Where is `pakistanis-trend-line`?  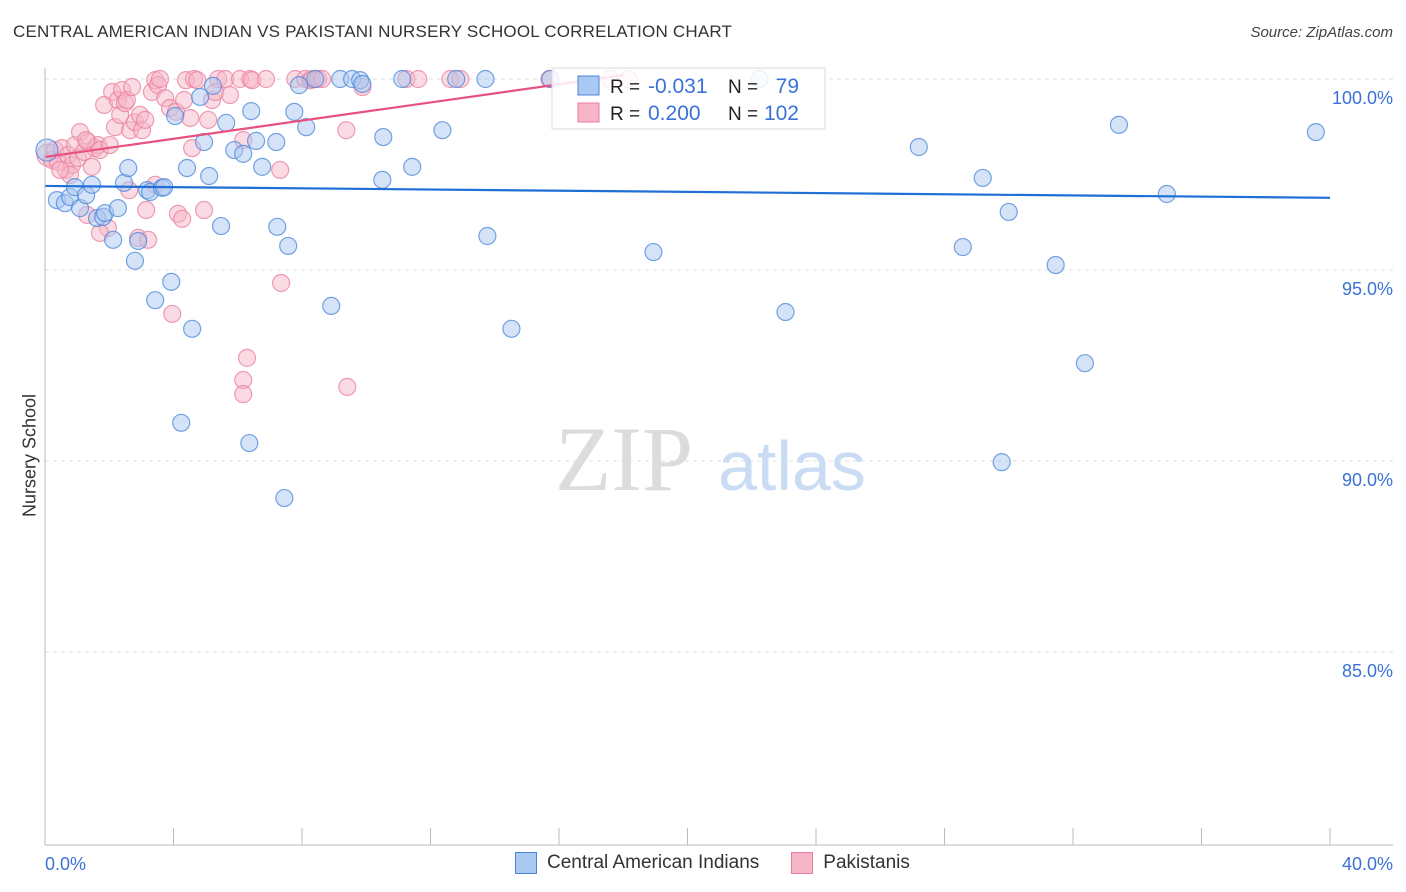 pakistanis-trend-line is located at coordinates (334, 116).